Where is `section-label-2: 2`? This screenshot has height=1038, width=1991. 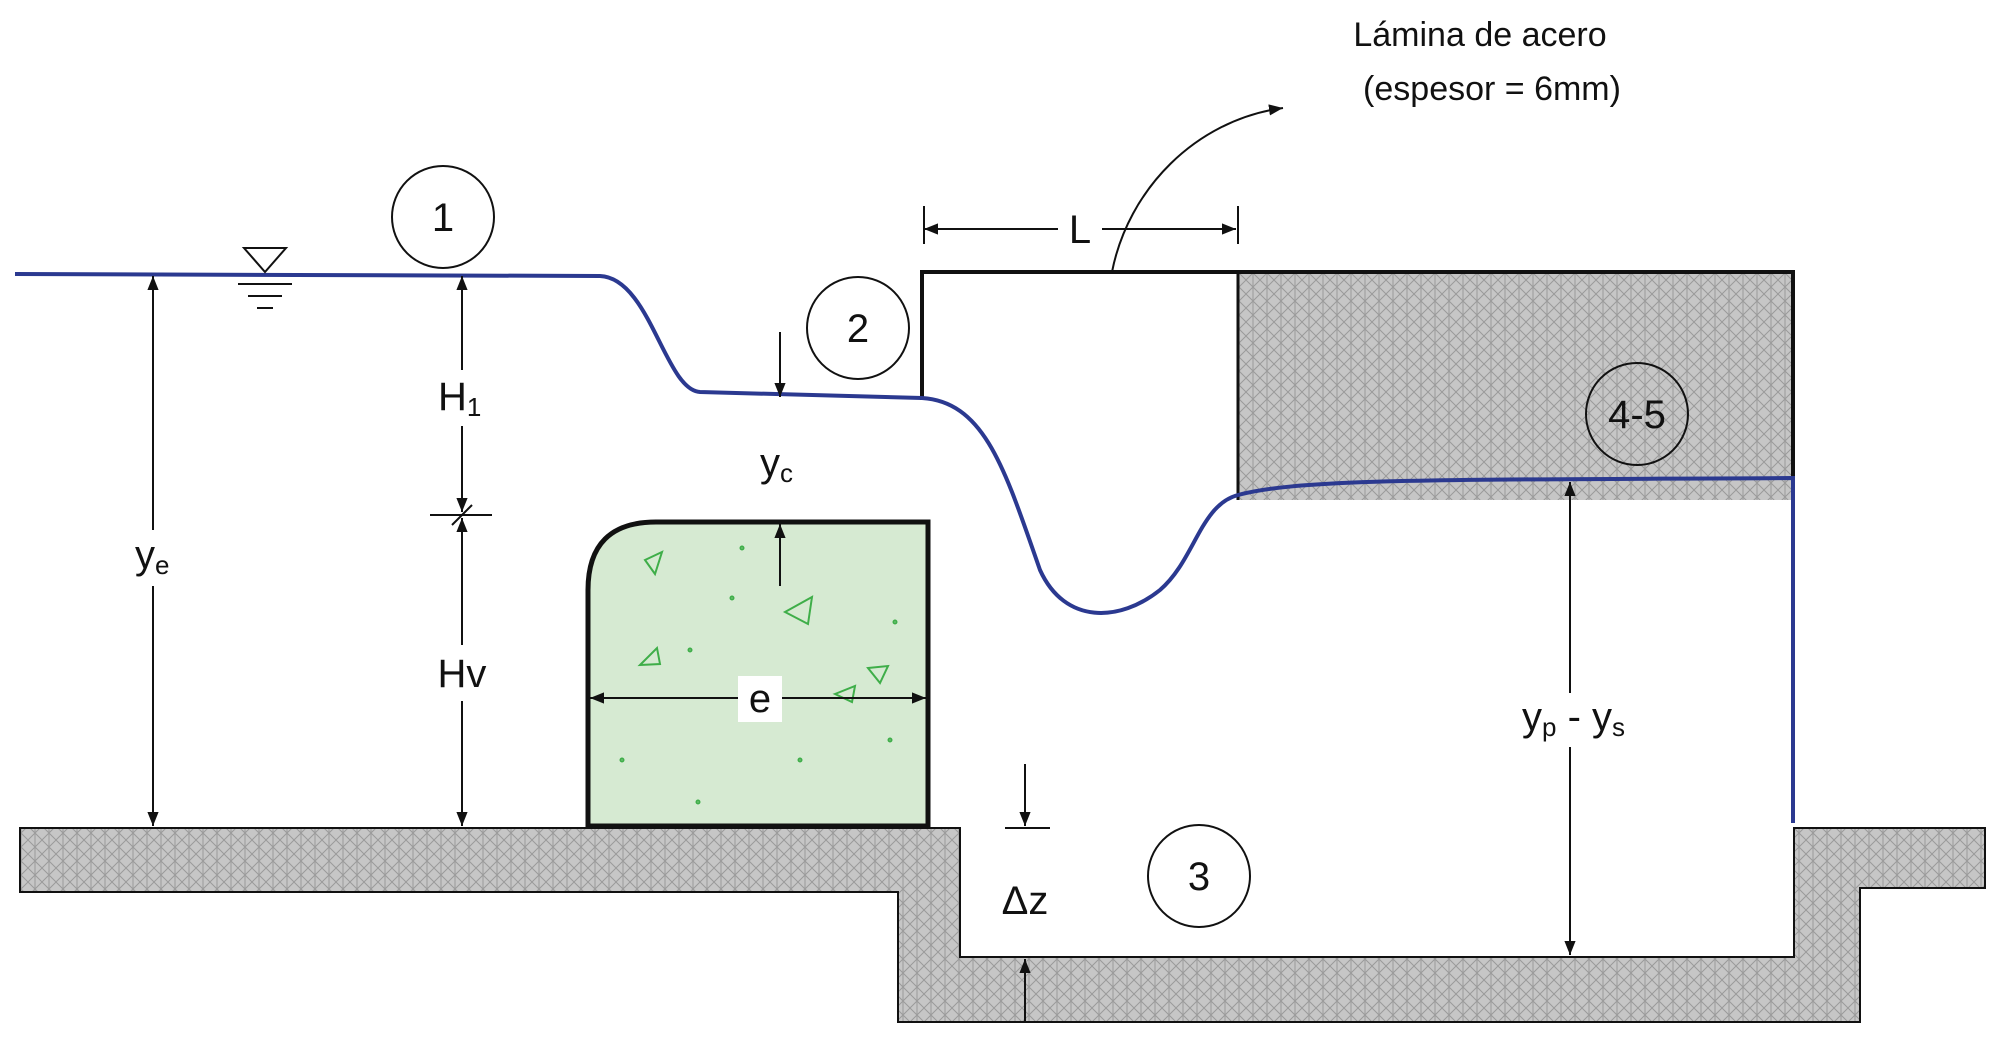
section-label-2: 2 is located at coordinates (858, 329).